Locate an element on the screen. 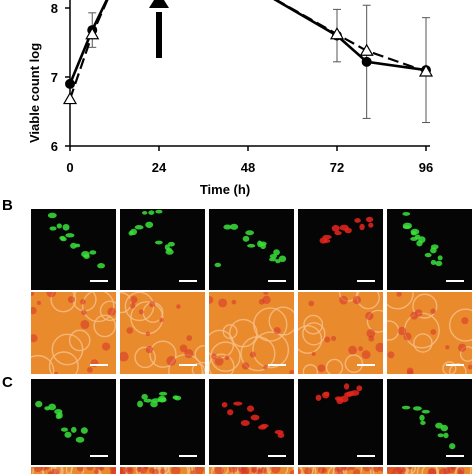  y-axis-label: Viable count log is located at coordinates (34, 93).